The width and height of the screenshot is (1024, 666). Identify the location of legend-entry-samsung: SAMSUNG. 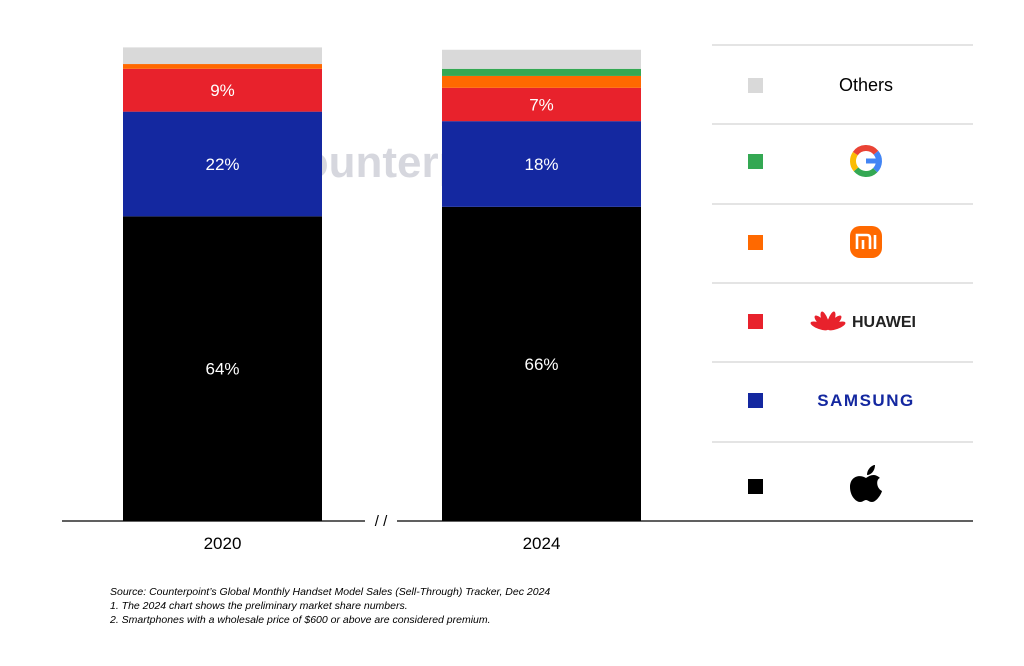
(865, 400).